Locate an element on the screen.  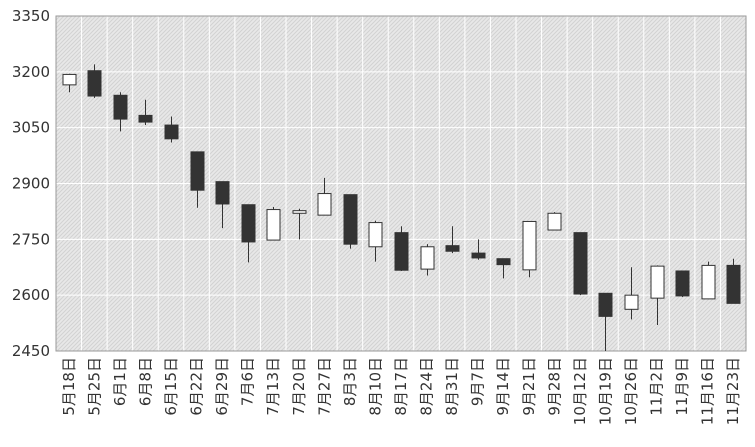
x-tick-label: 9月28日 is located at coordinates (554, 386).